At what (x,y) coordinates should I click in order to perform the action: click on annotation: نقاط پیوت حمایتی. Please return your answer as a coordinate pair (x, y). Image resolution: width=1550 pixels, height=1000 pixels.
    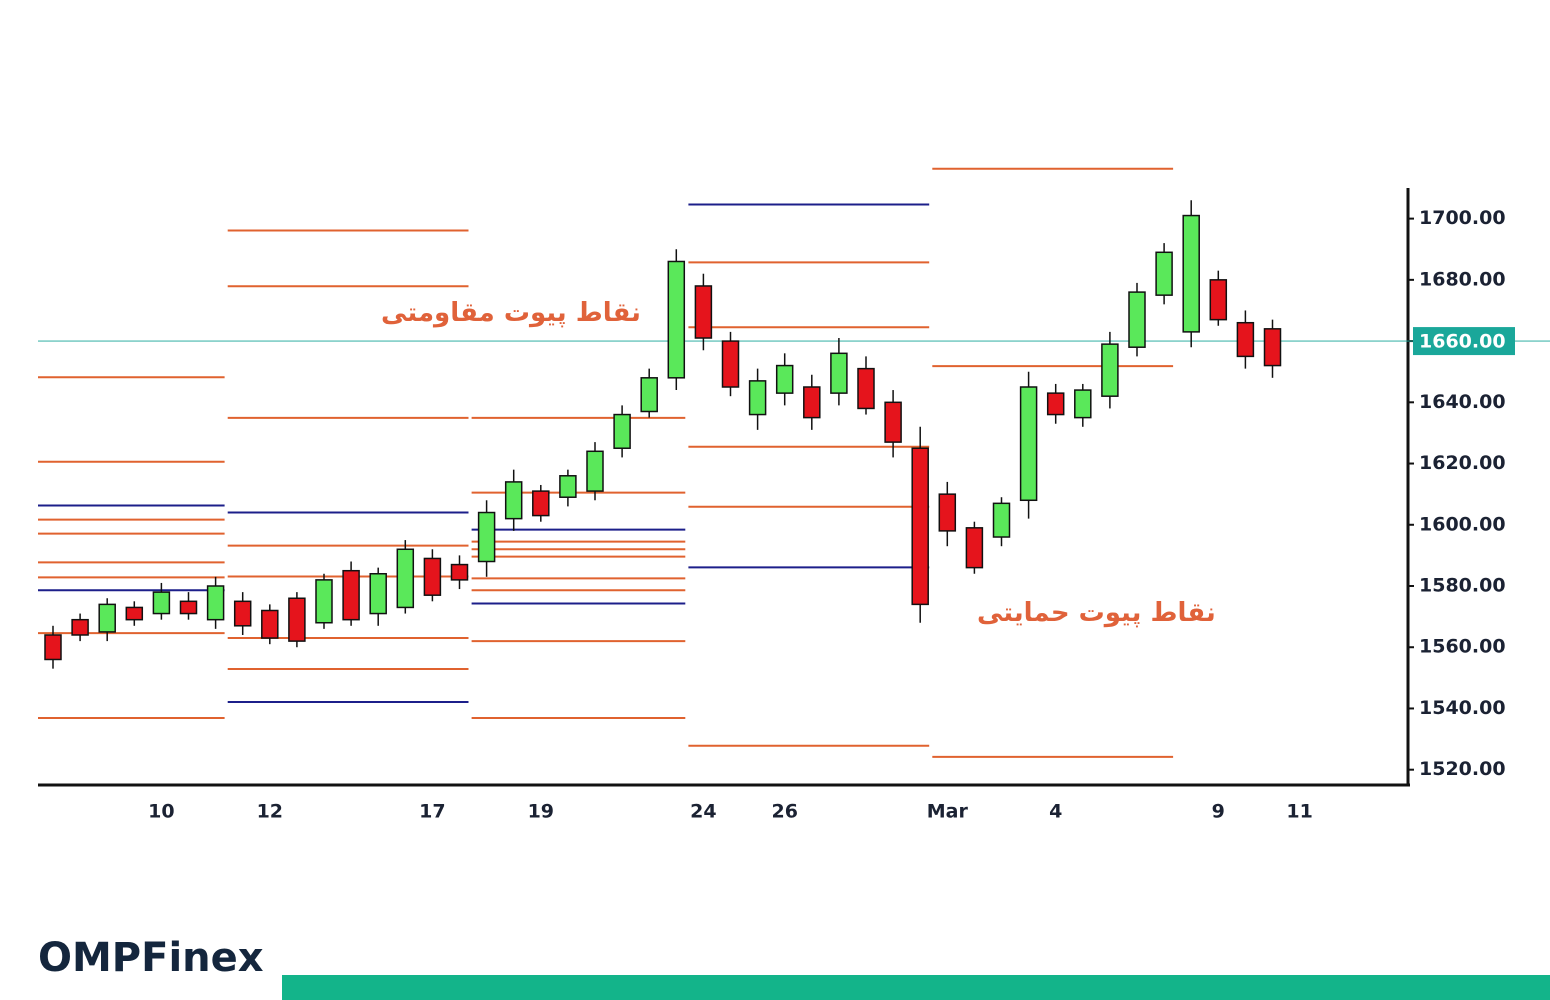
    Looking at the image, I should click on (1096, 613).